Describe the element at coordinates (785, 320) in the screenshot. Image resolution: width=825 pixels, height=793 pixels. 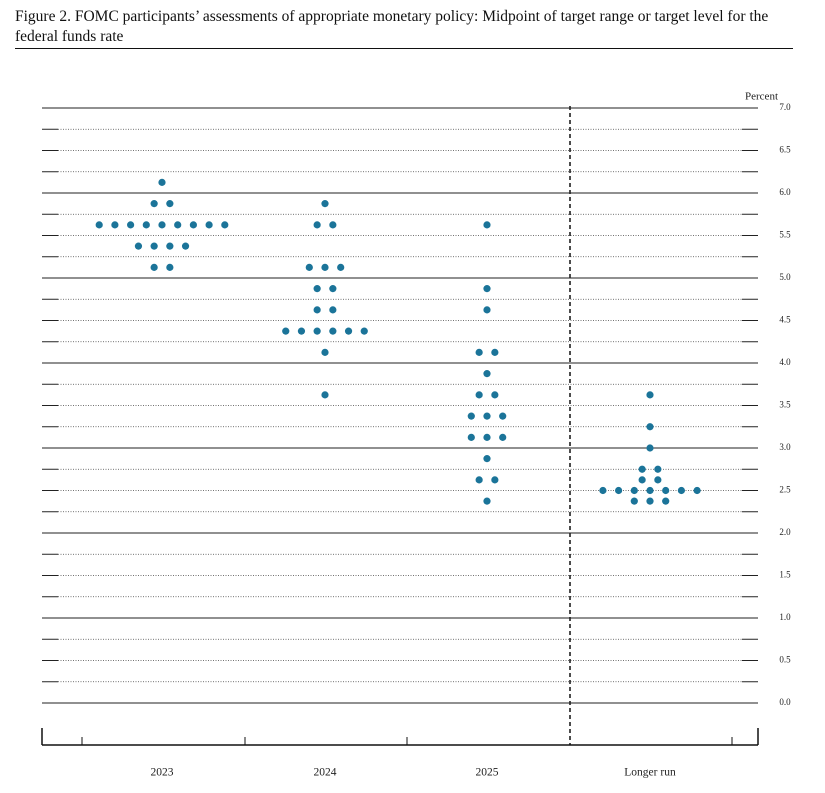
I see `y-tick-label: 4.5` at that location.